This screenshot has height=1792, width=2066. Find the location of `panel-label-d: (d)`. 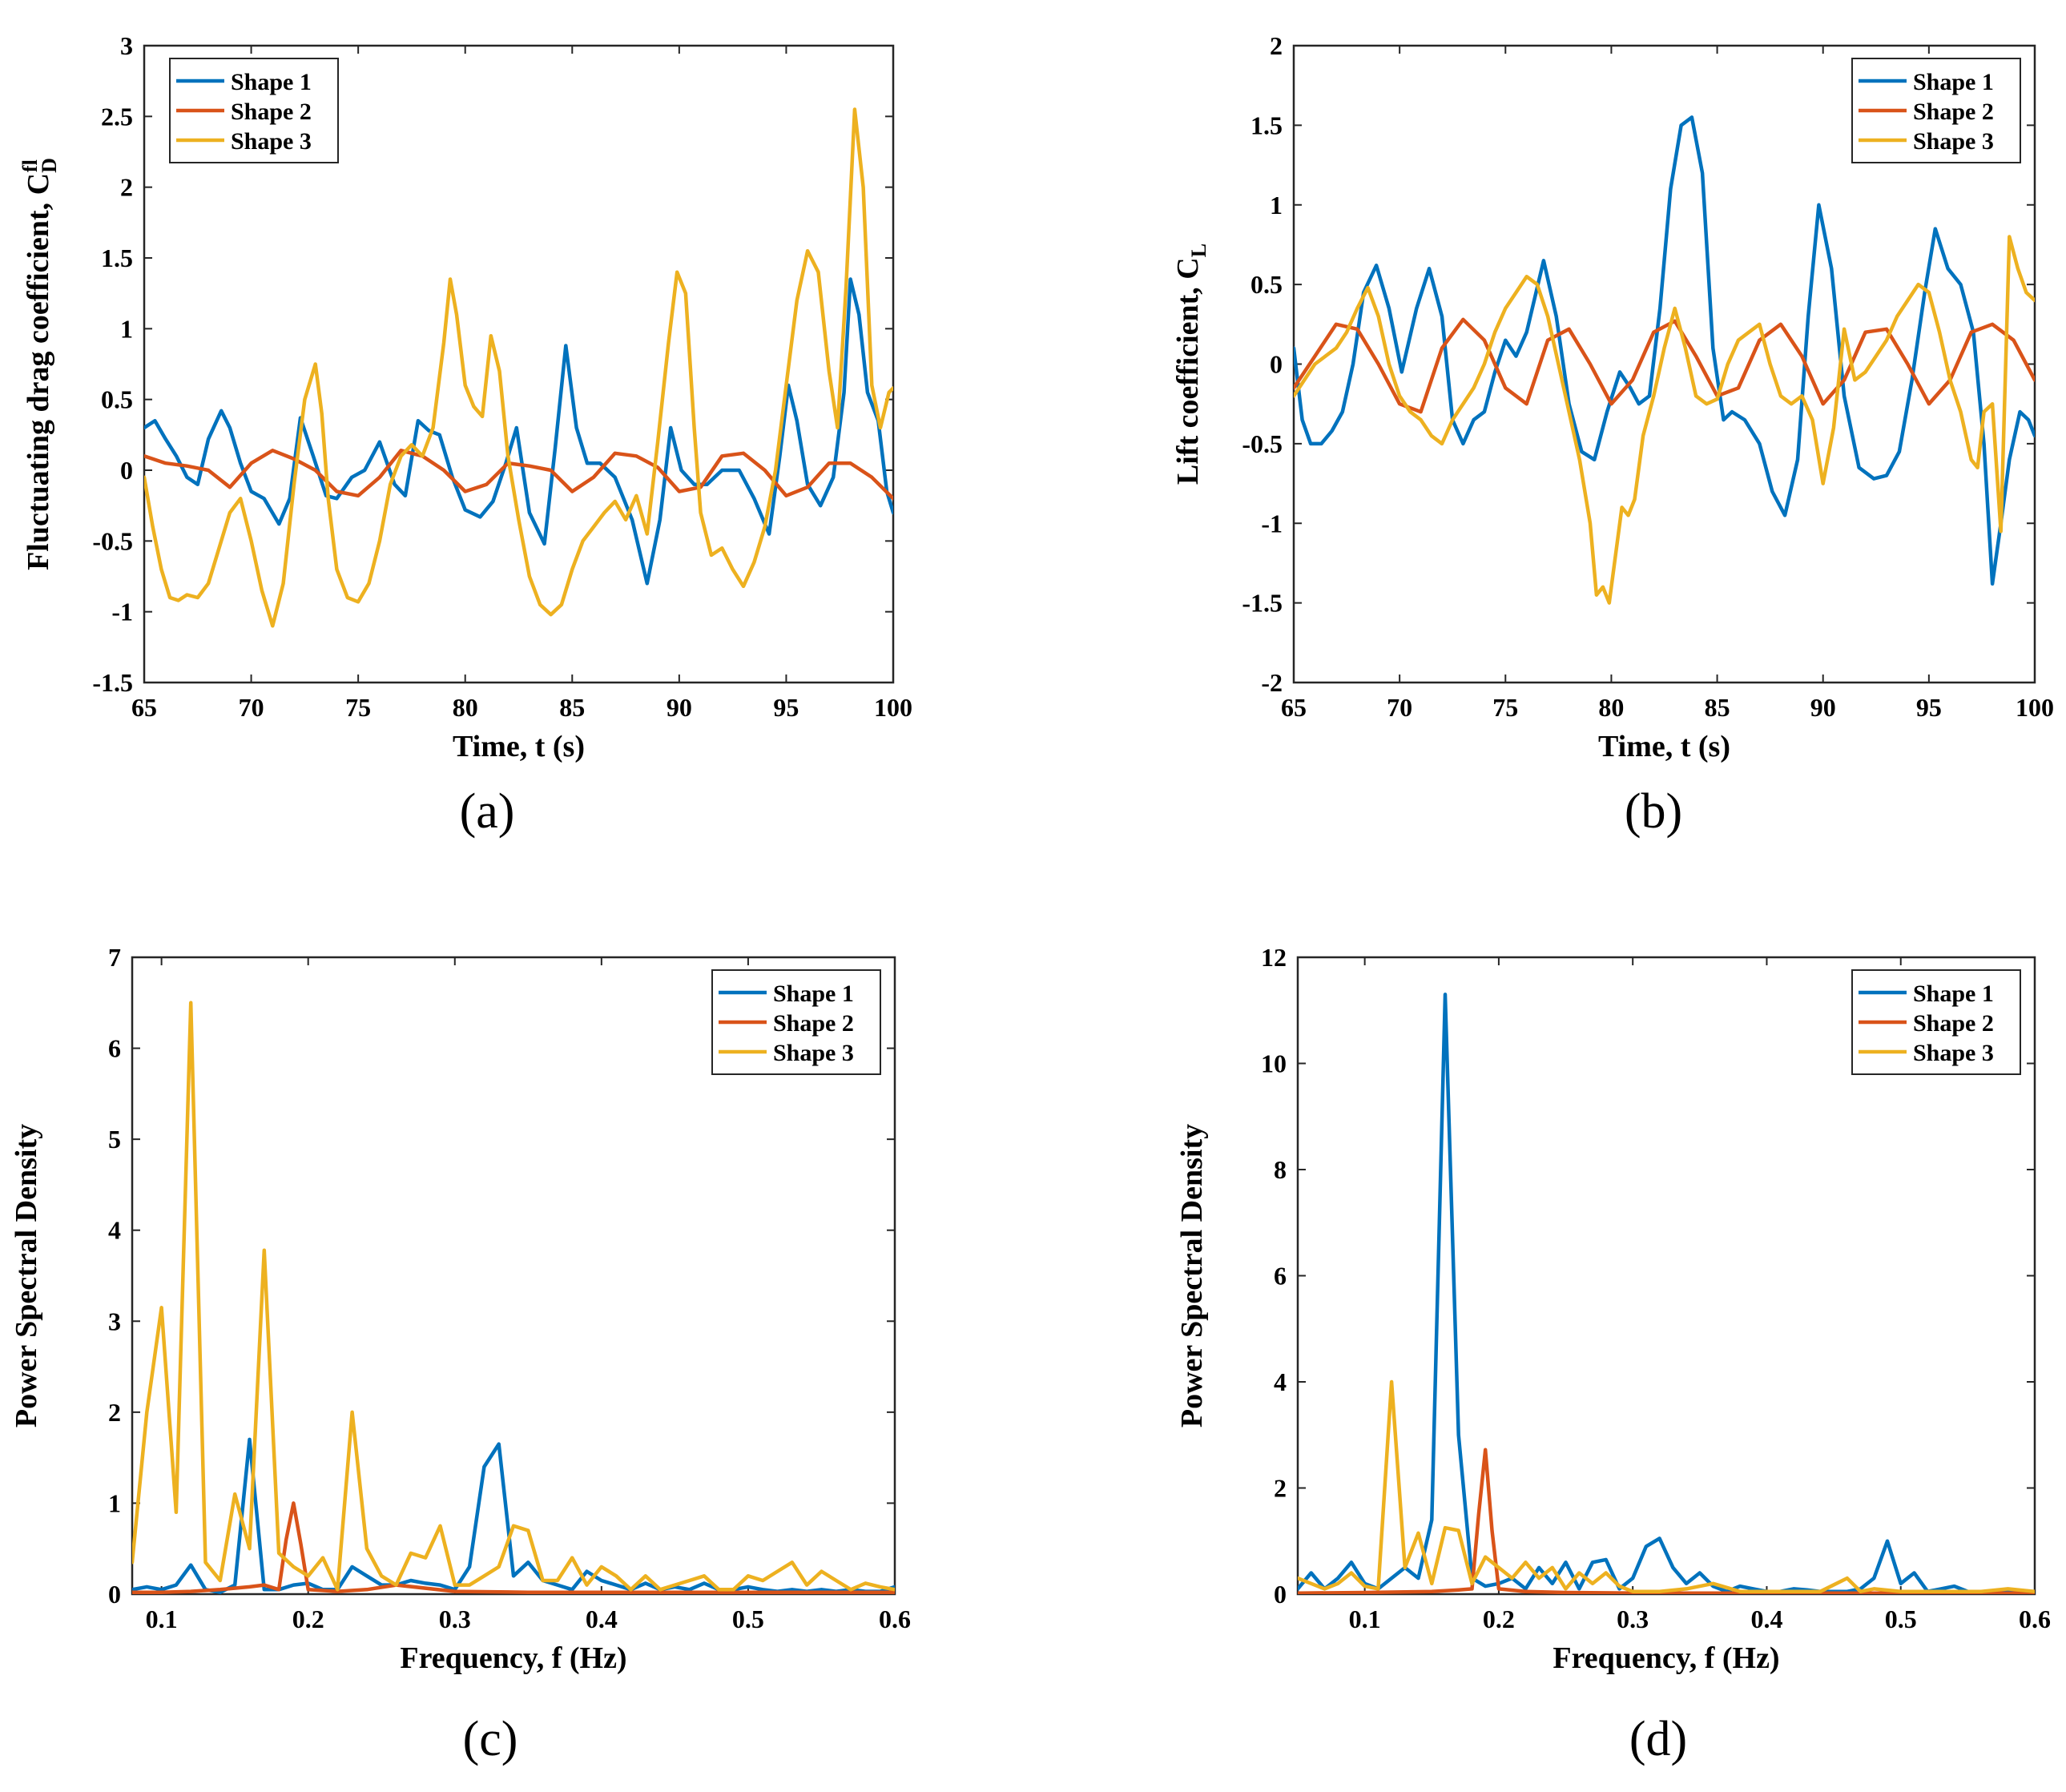

panel-label-d: (d) is located at coordinates (1658, 1739).